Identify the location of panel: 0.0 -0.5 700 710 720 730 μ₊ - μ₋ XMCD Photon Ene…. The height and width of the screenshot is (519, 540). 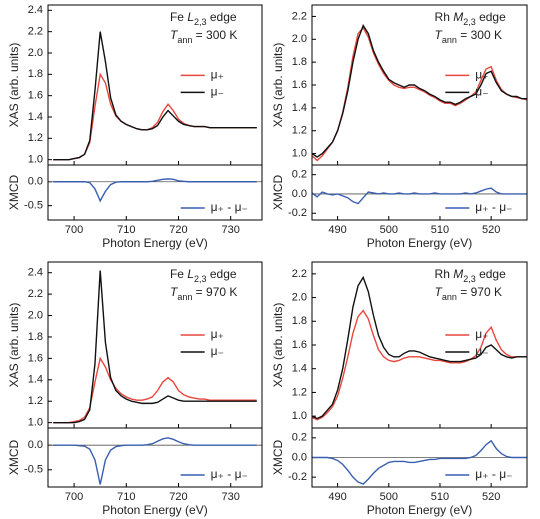
(135, 472).